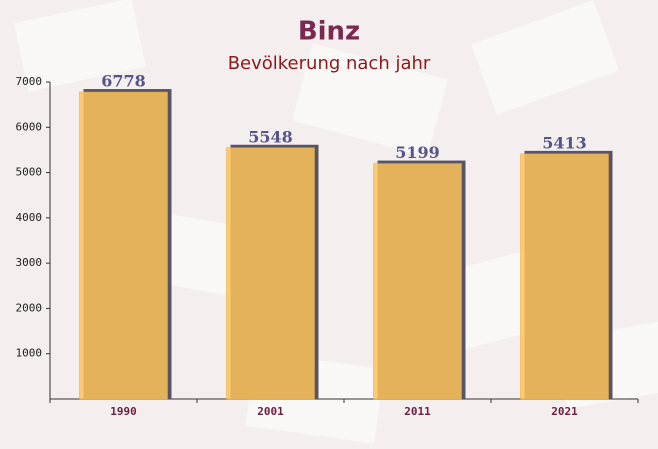 The height and width of the screenshot is (449, 658). I want to click on y-tick-label: 5000, so click(29, 172).